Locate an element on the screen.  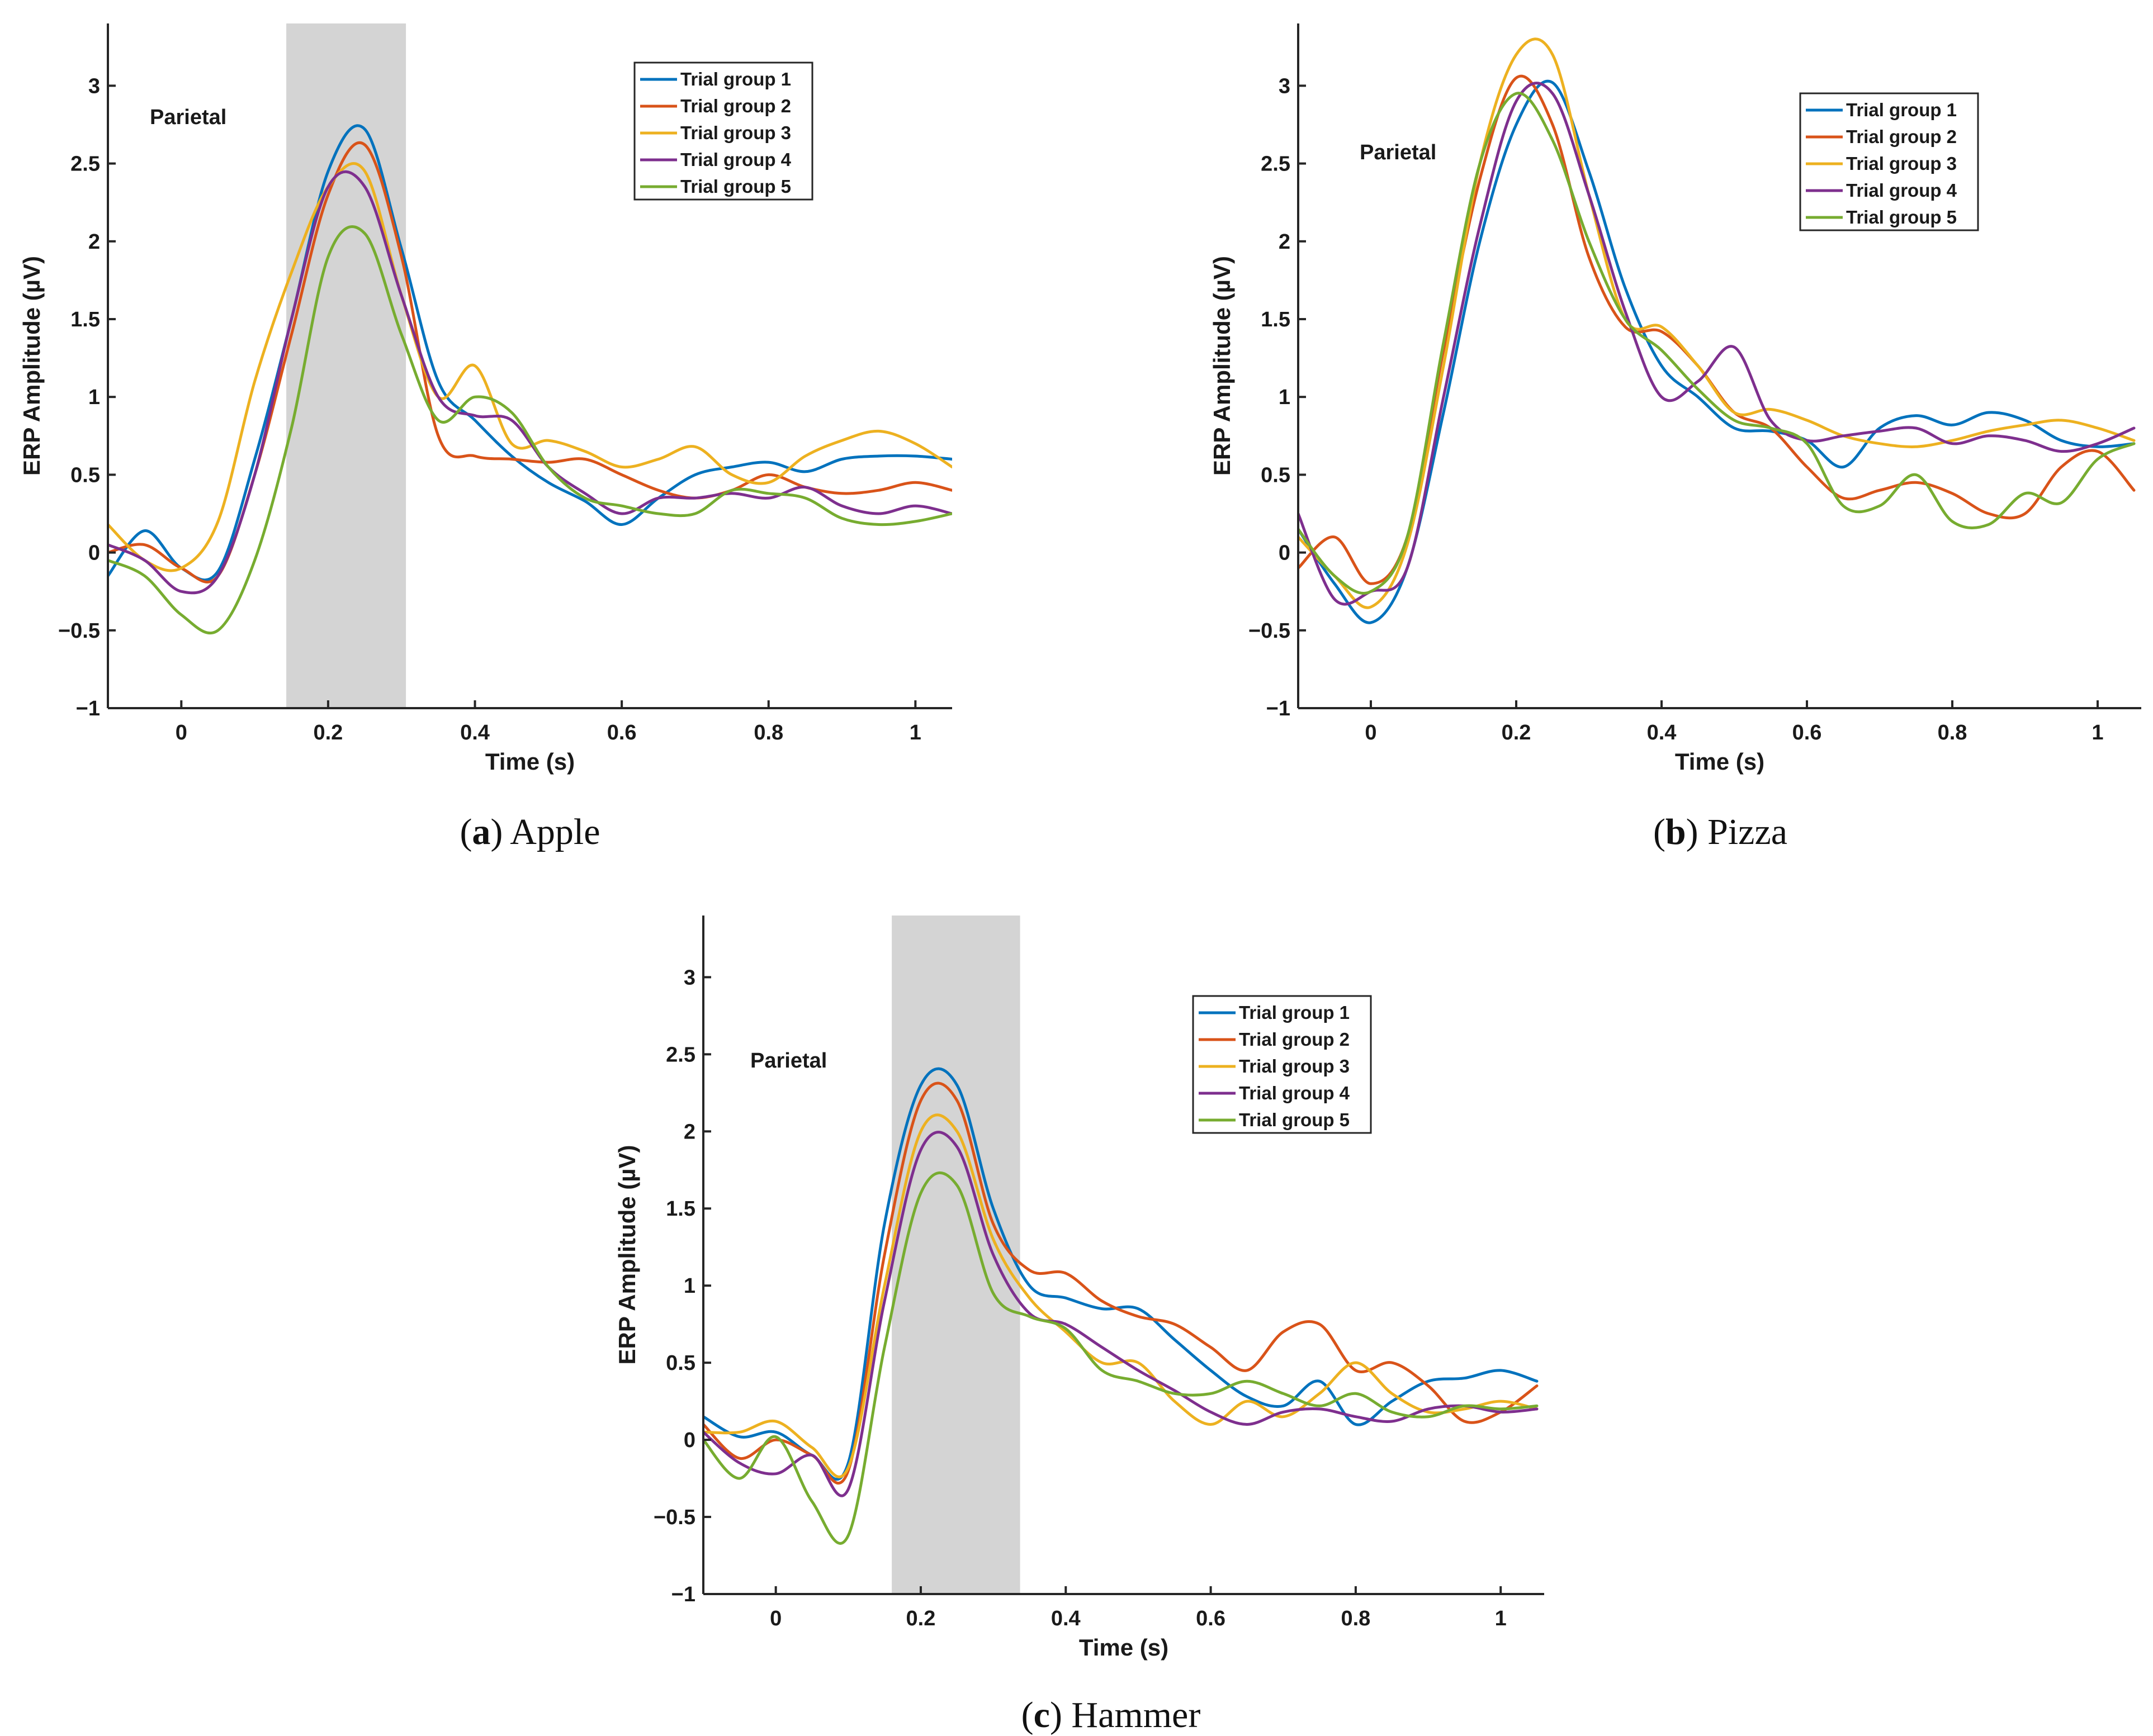
caption-hammer: (c) Hammer is located at coordinates (1111, 1715).